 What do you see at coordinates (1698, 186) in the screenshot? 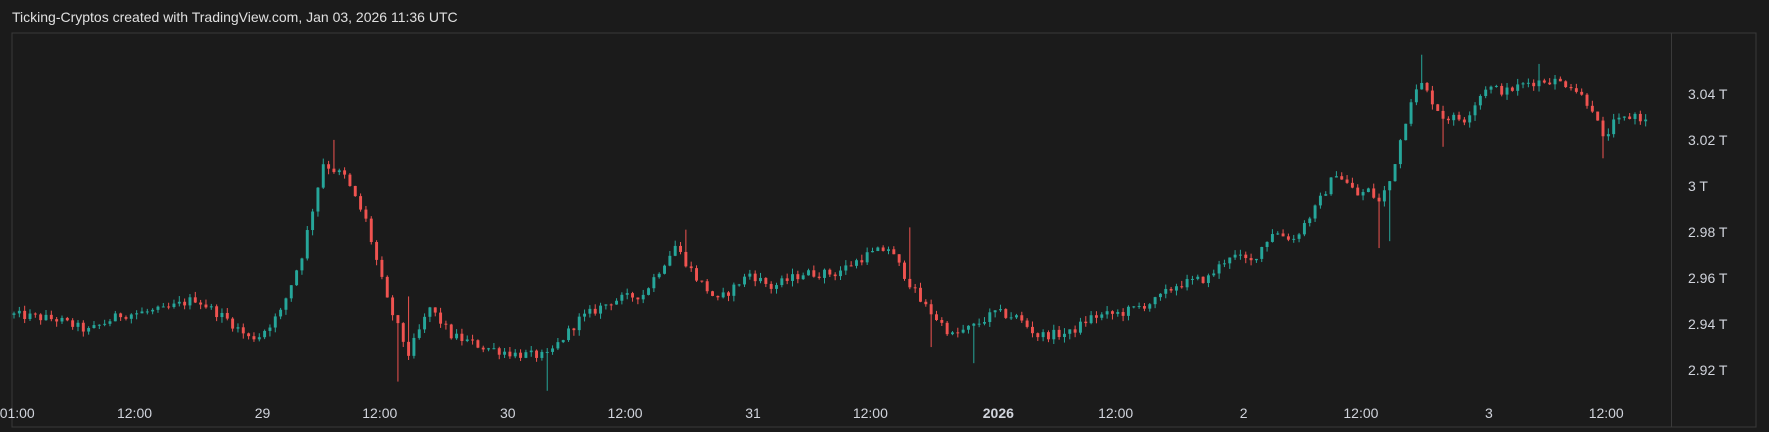
I see `price-tick-label: 3 T` at bounding box center [1698, 186].